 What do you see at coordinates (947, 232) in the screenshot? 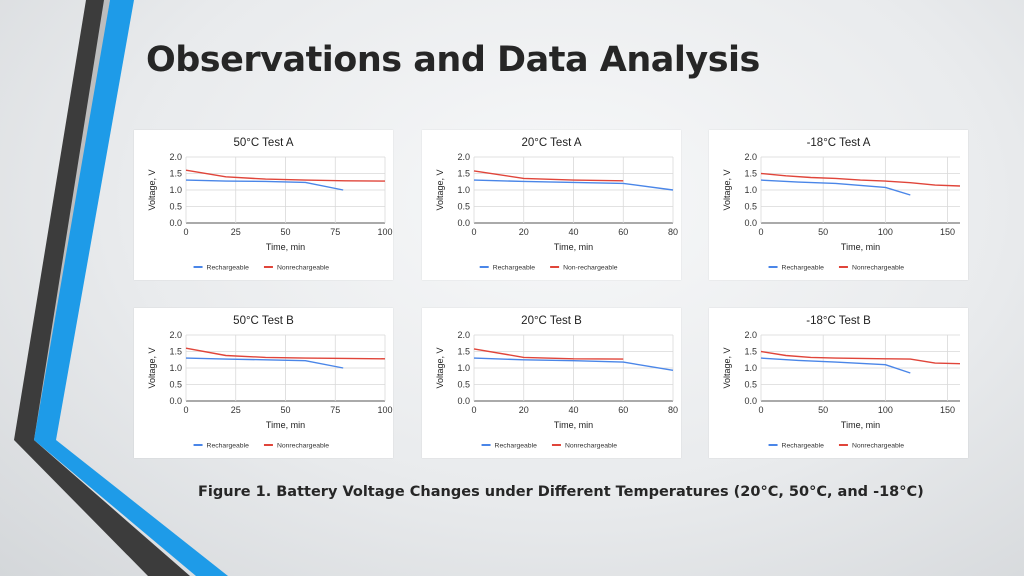
I see `x-tick-label: 150` at bounding box center [947, 232].